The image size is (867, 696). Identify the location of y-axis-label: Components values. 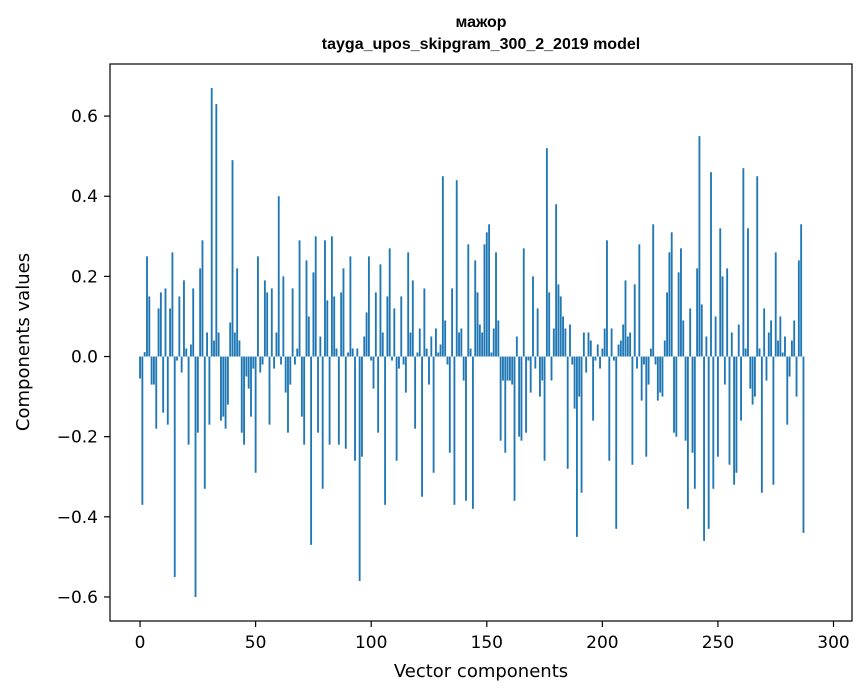
(23, 342).